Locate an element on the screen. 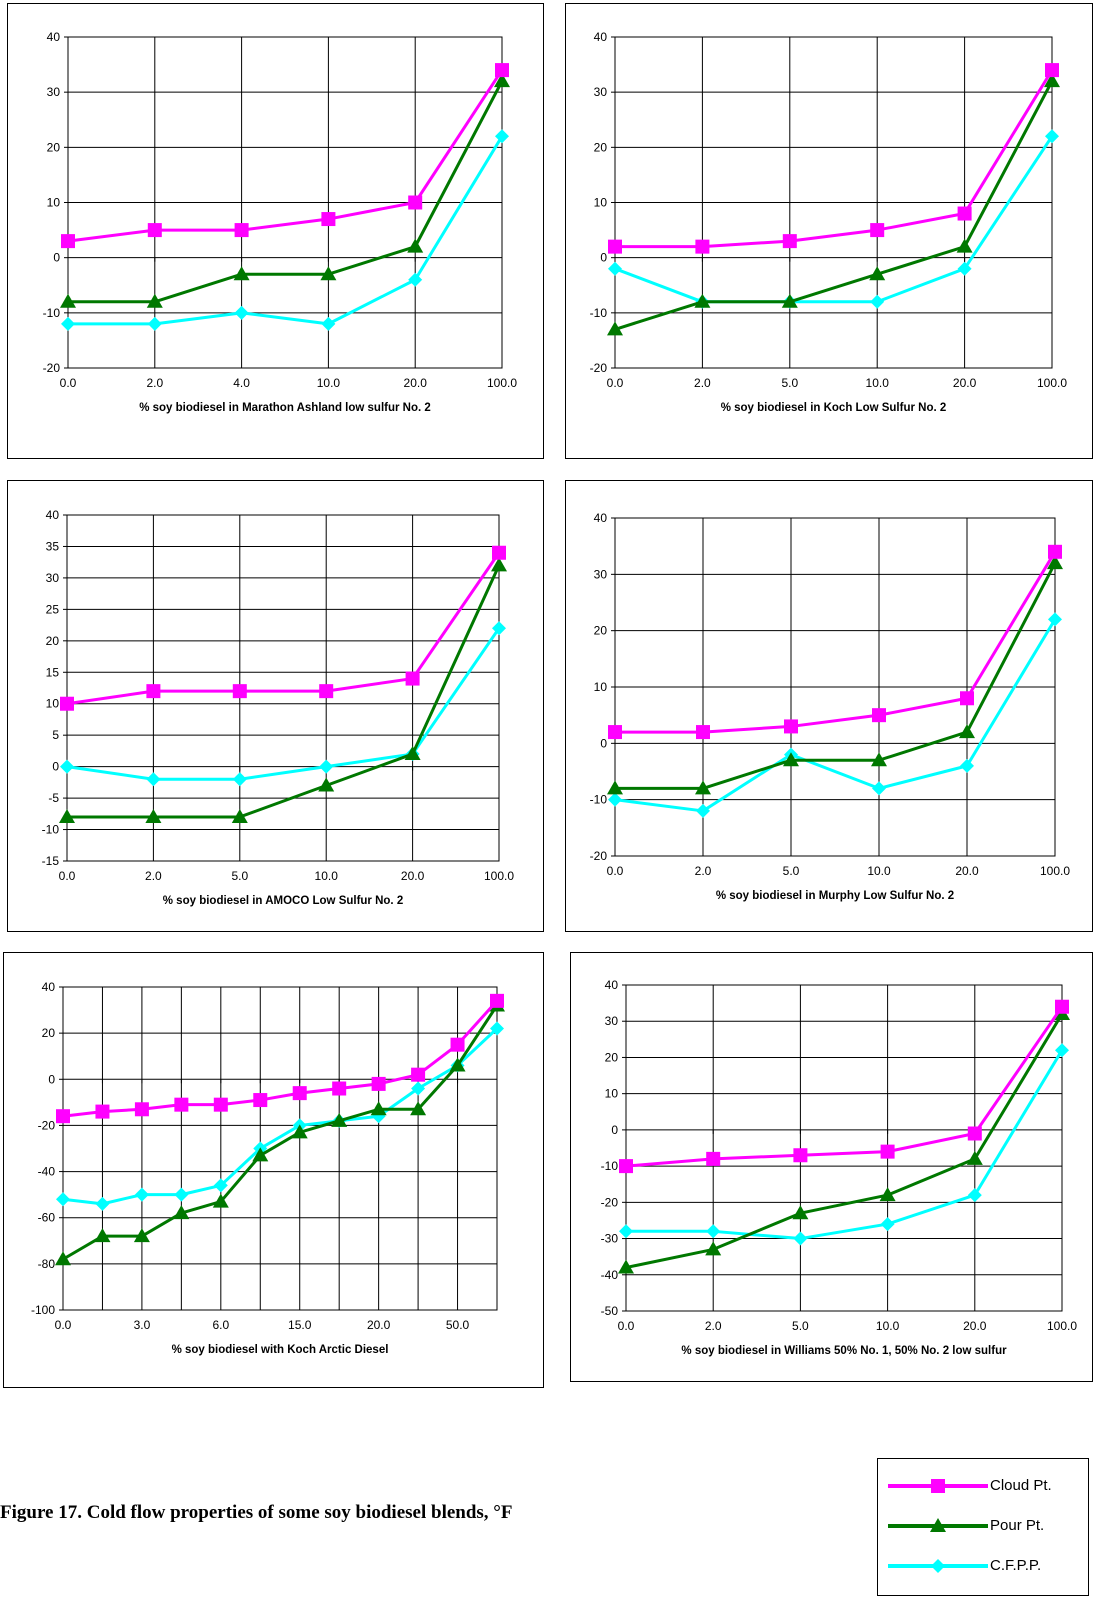 Image resolution: width=1117 pixels, height=1606 pixels. legend-entry-pour: Pour Pt. is located at coordinates (983, 1526).